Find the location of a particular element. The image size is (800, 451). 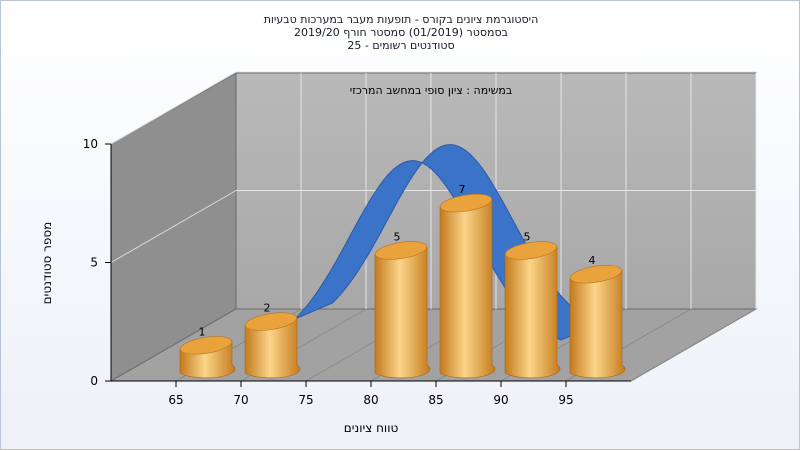

bar: 1 is located at coordinates (207, 352).